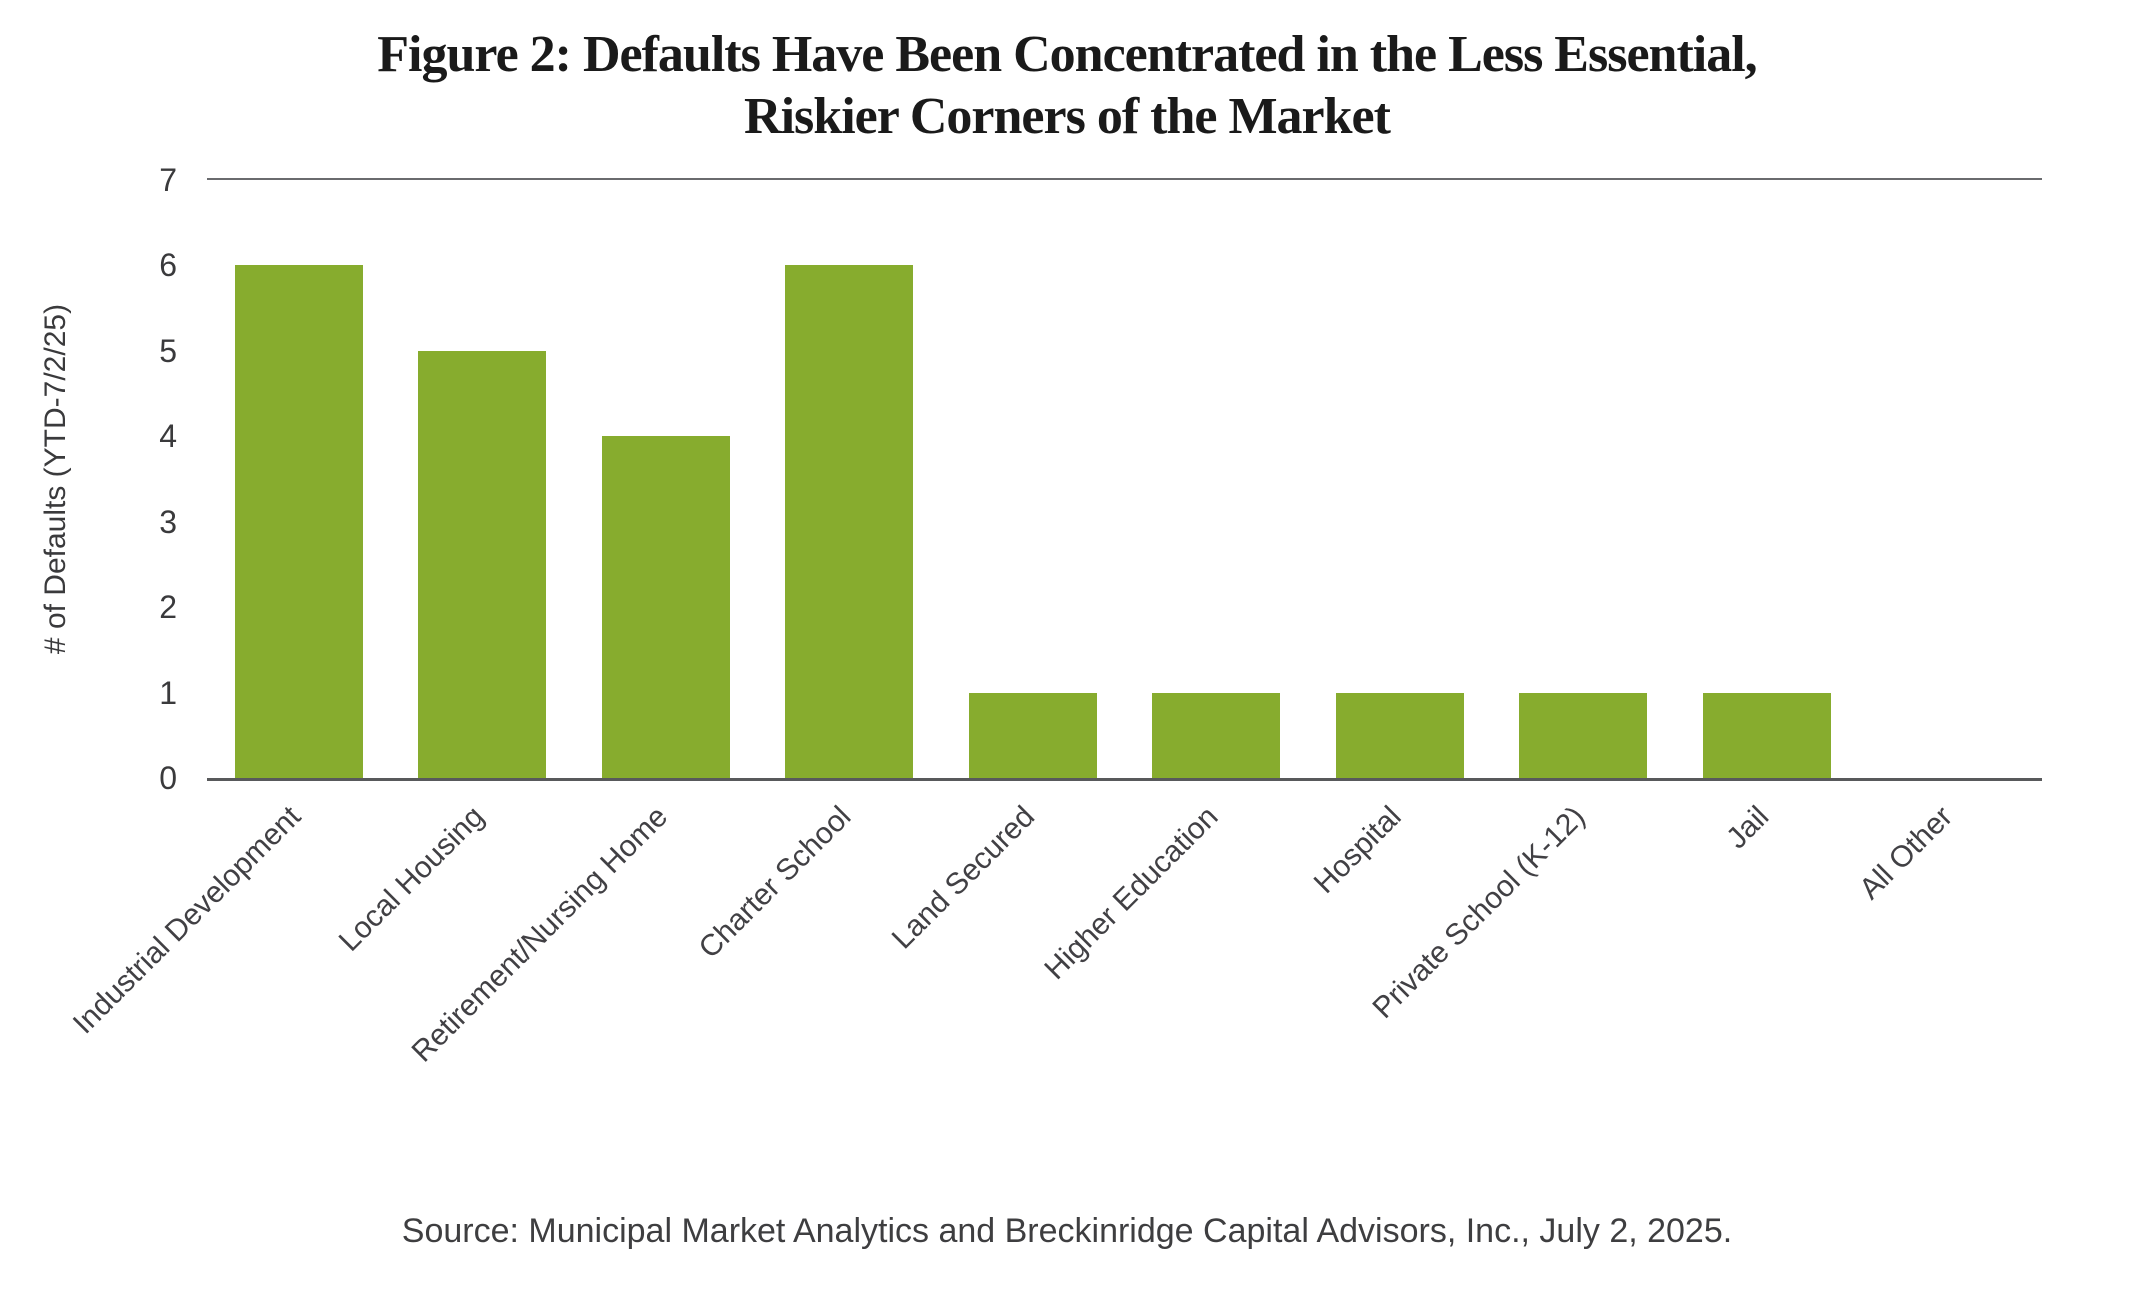 Image resolution: width=2134 pixels, height=1292 pixels. I want to click on x-tick-label-industrial-development: Industrial Development, so click(187, 920).